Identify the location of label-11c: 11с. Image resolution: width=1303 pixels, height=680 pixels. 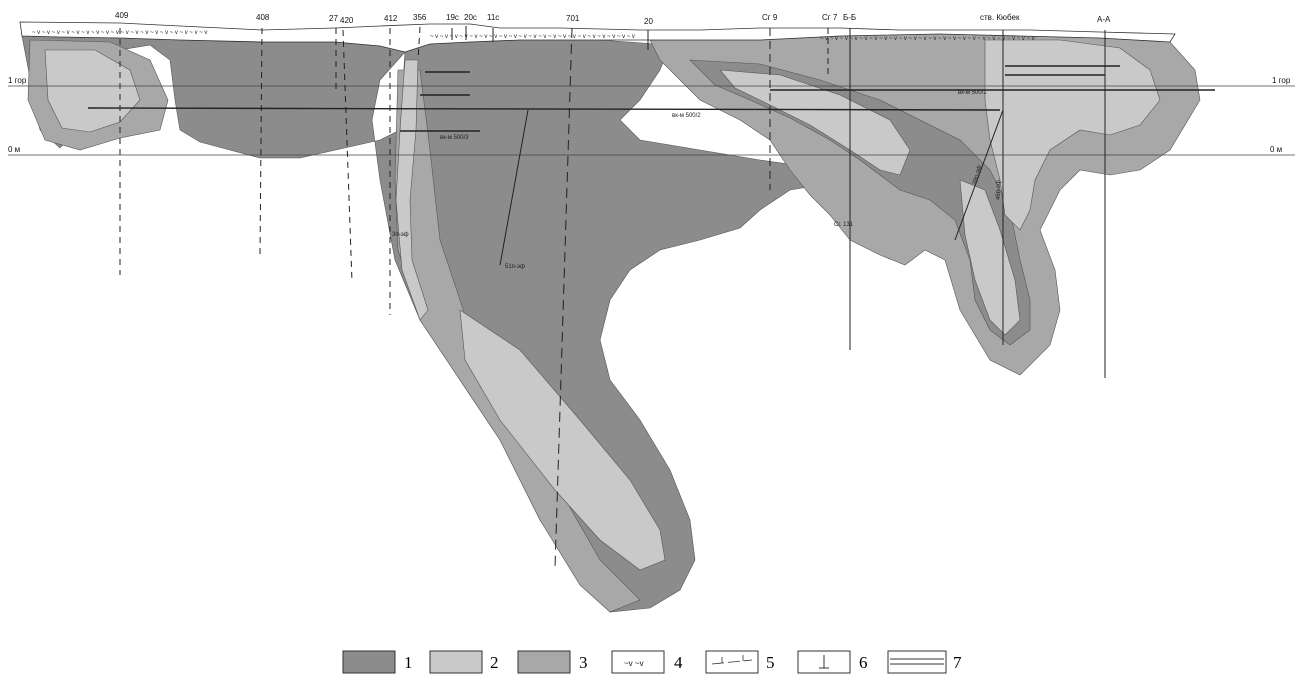
(493, 17).